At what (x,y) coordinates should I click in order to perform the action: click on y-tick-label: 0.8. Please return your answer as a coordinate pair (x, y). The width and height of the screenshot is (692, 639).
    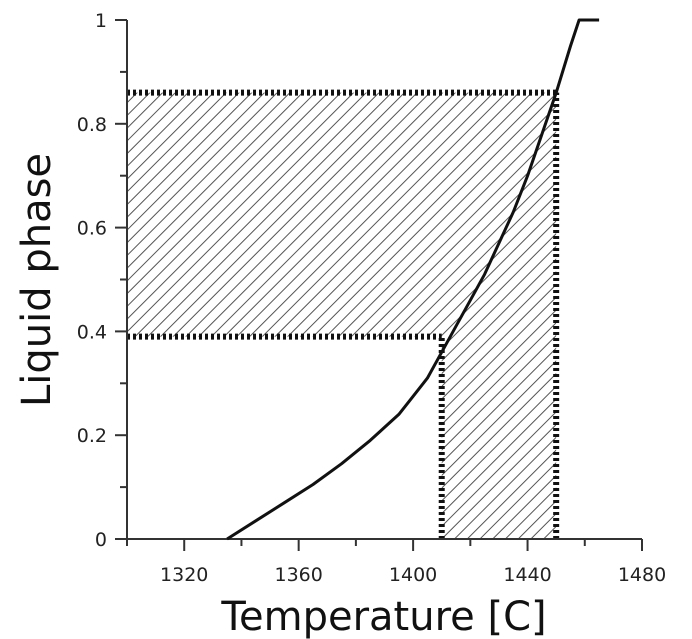
    Looking at the image, I should click on (92, 125).